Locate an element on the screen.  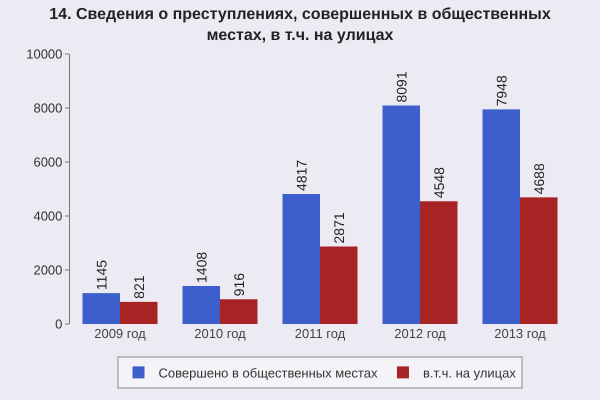
y-tick-label: 6000 is located at coordinates (47, 162).